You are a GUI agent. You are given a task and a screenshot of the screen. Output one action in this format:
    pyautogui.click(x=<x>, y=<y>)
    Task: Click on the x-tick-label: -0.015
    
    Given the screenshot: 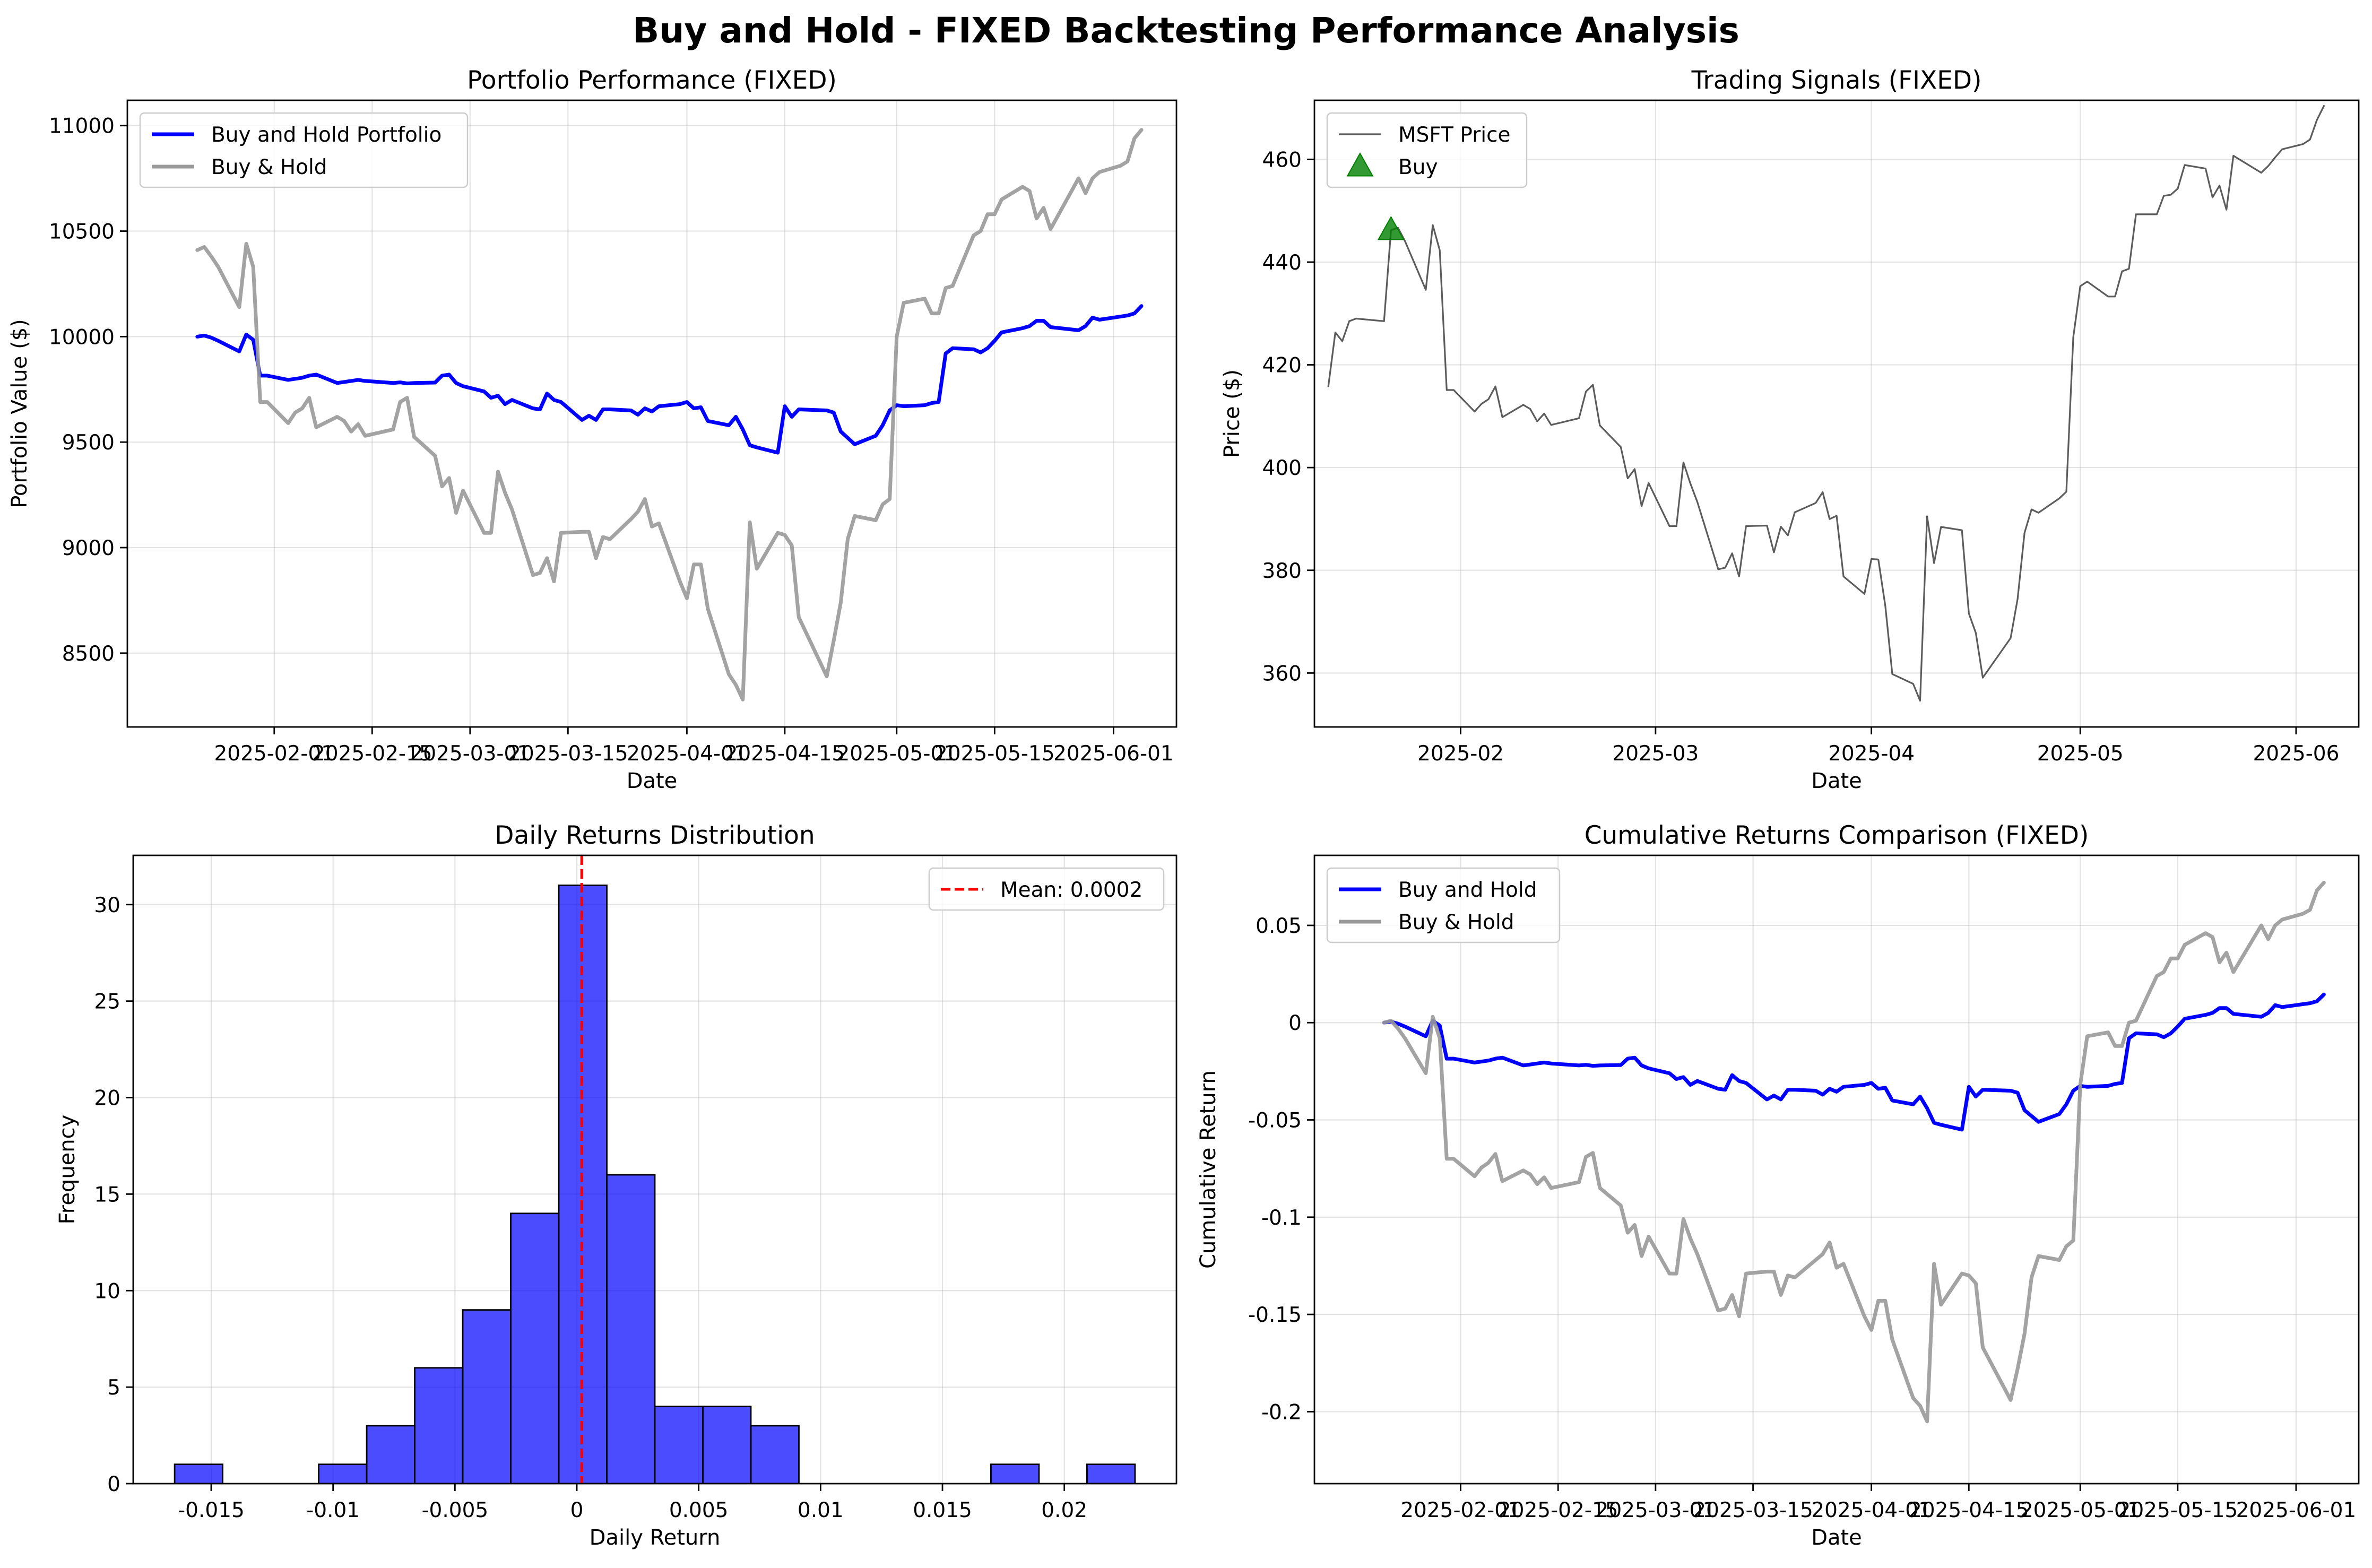 What is the action you would take?
    pyautogui.click(x=211, y=1510)
    